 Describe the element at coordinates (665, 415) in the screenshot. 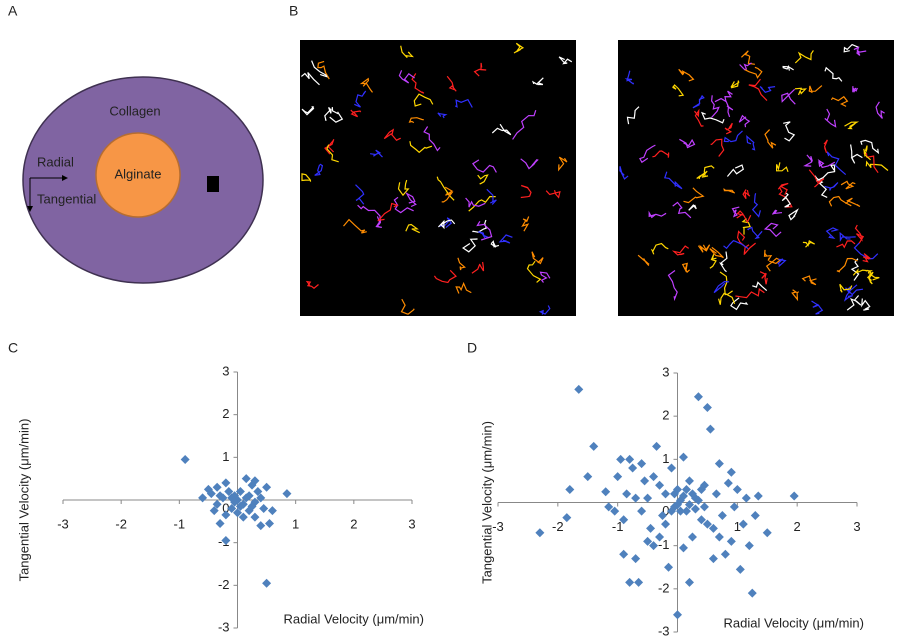

I see `y-tick-label: 2` at that location.